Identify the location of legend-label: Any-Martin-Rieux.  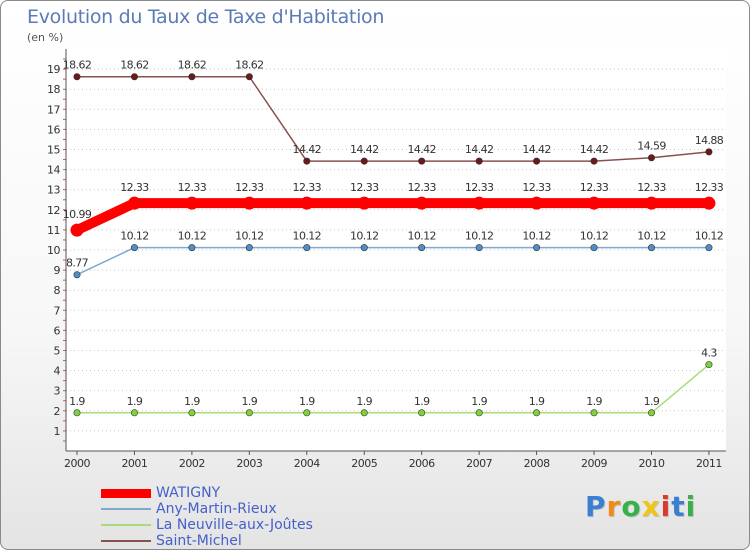
(216, 509).